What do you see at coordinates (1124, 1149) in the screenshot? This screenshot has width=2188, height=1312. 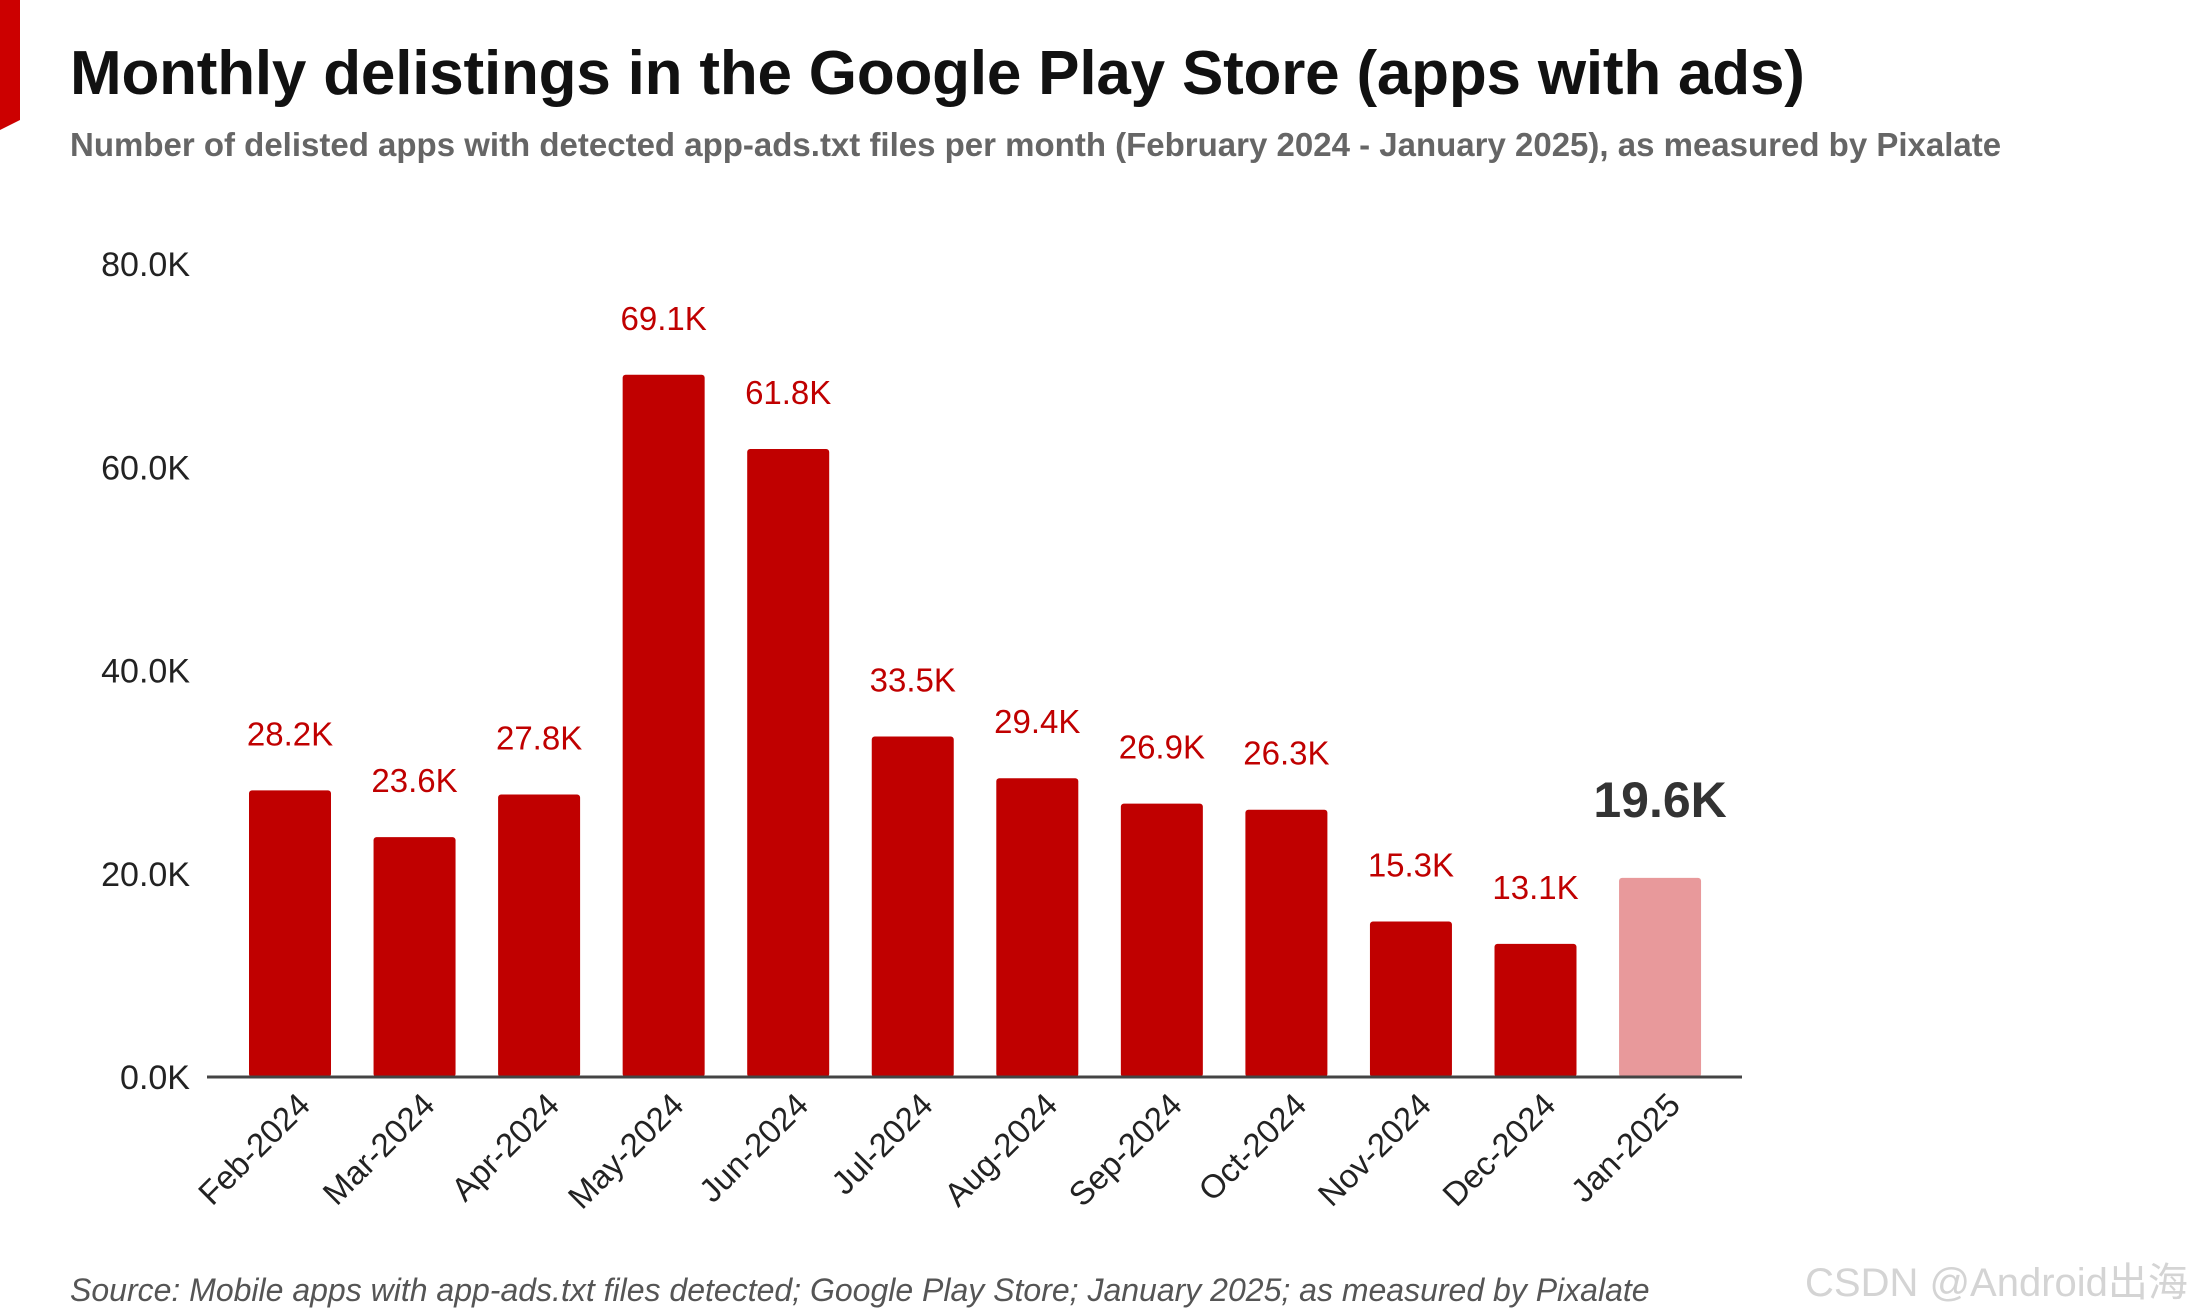 I see `x-tick-label: Sep-2024` at bounding box center [1124, 1149].